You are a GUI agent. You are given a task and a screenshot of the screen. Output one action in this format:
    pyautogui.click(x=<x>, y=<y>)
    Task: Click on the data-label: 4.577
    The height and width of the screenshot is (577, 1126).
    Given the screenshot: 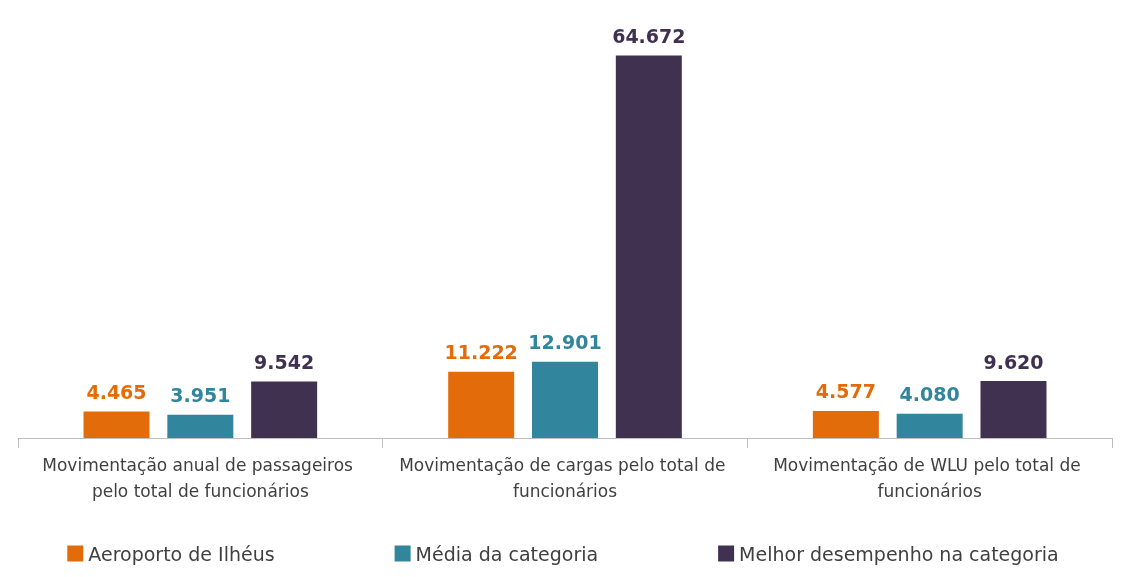 What is the action you would take?
    pyautogui.click(x=845, y=391)
    